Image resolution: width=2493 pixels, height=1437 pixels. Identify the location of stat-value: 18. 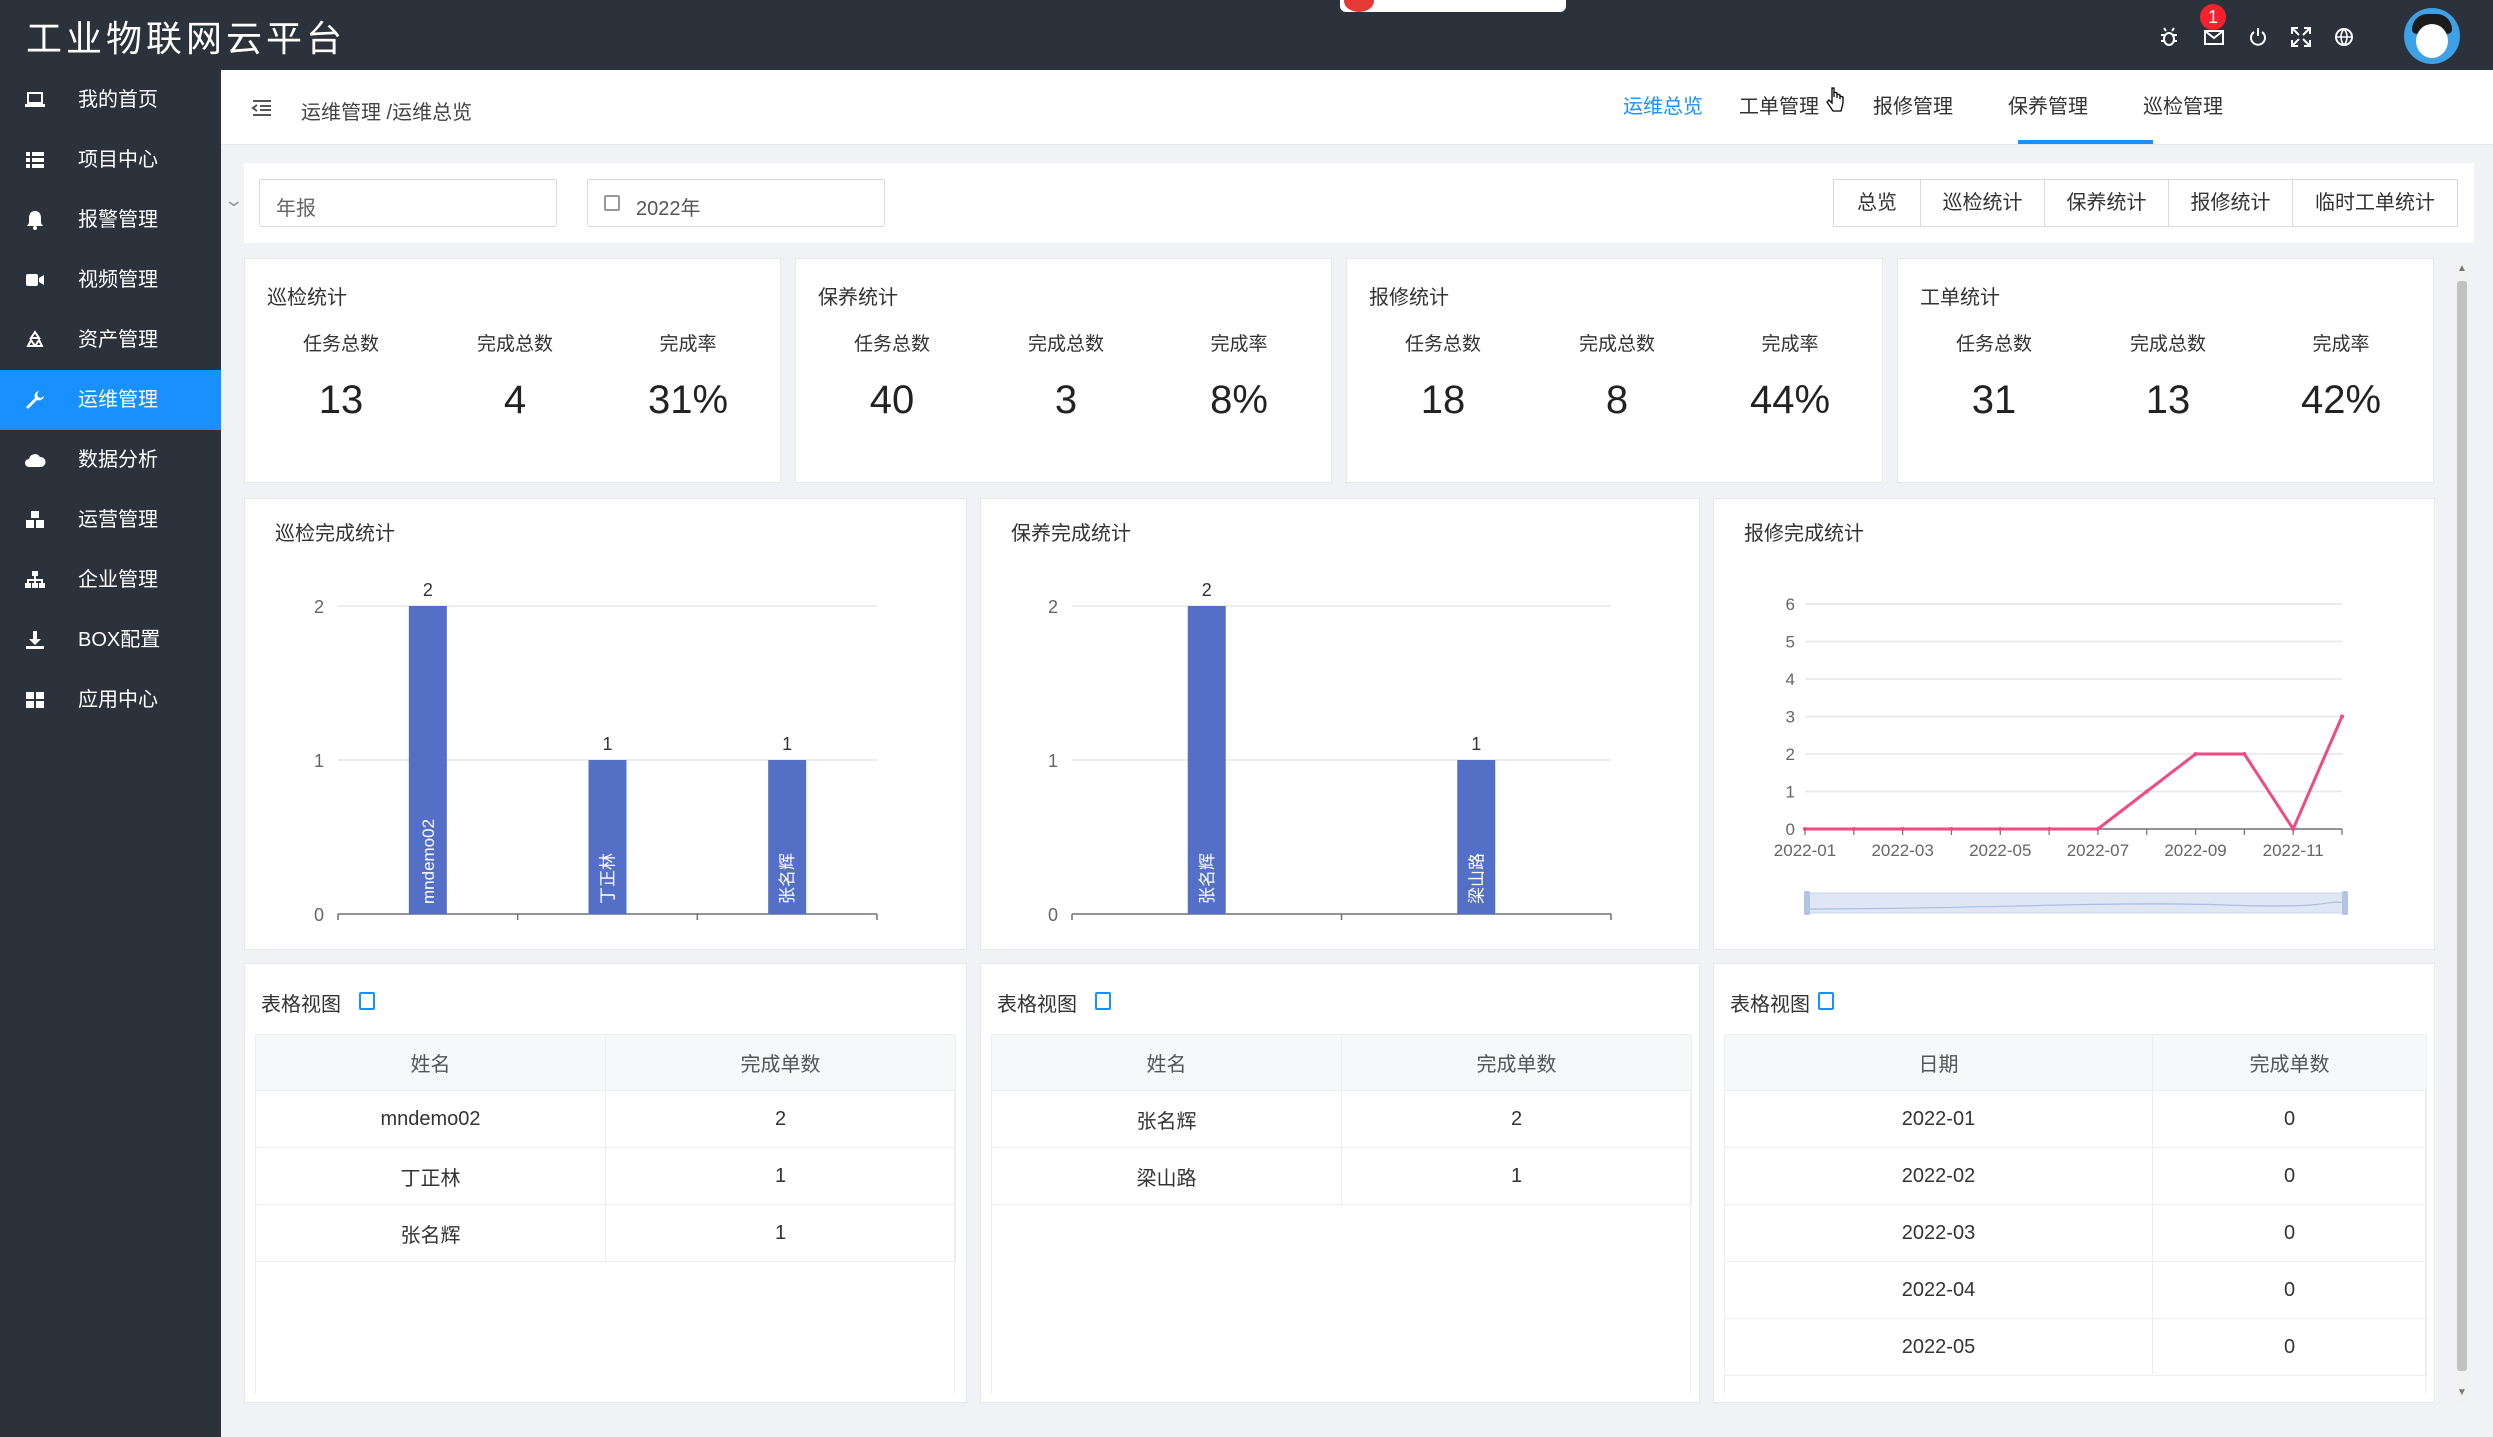
(1443, 400).